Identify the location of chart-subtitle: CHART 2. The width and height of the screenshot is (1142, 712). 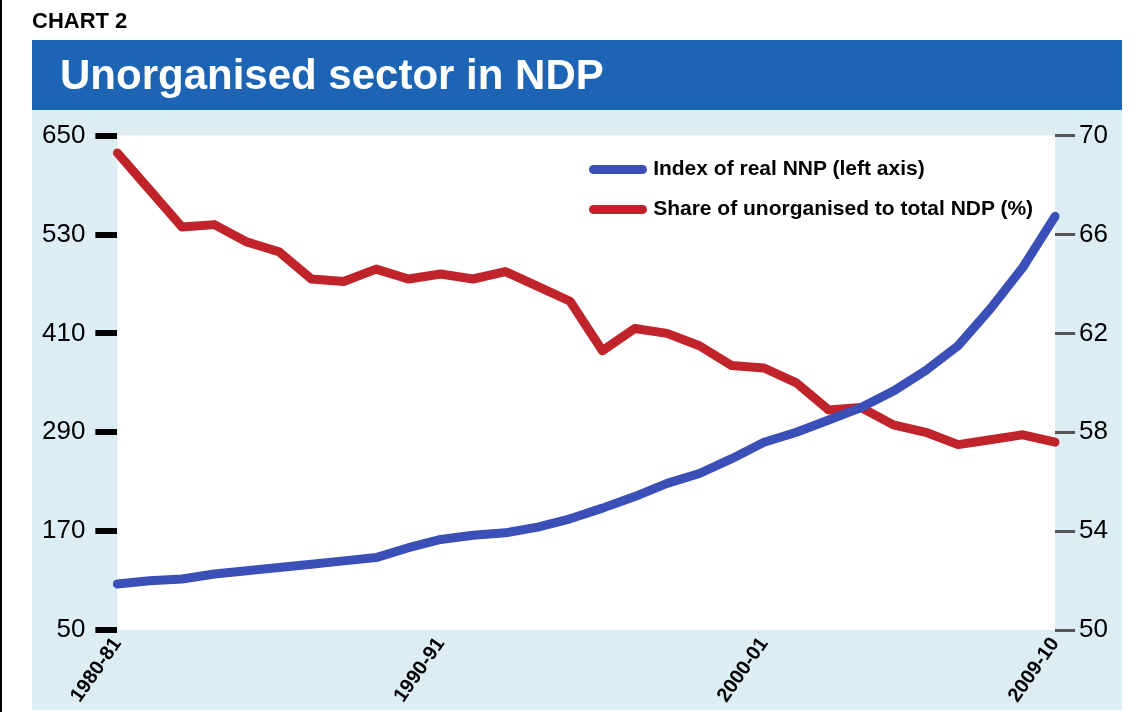
(80, 21).